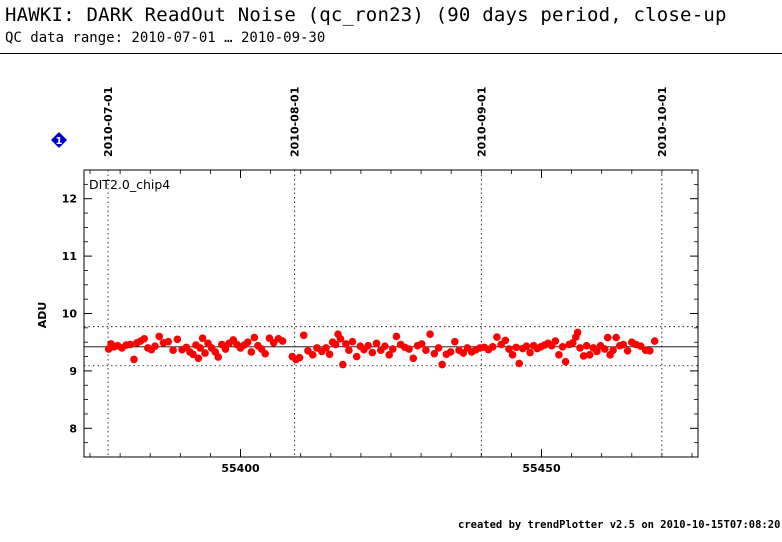 The height and width of the screenshot is (542, 782). I want to click on y-tick-label-3: 11, so click(69, 256).